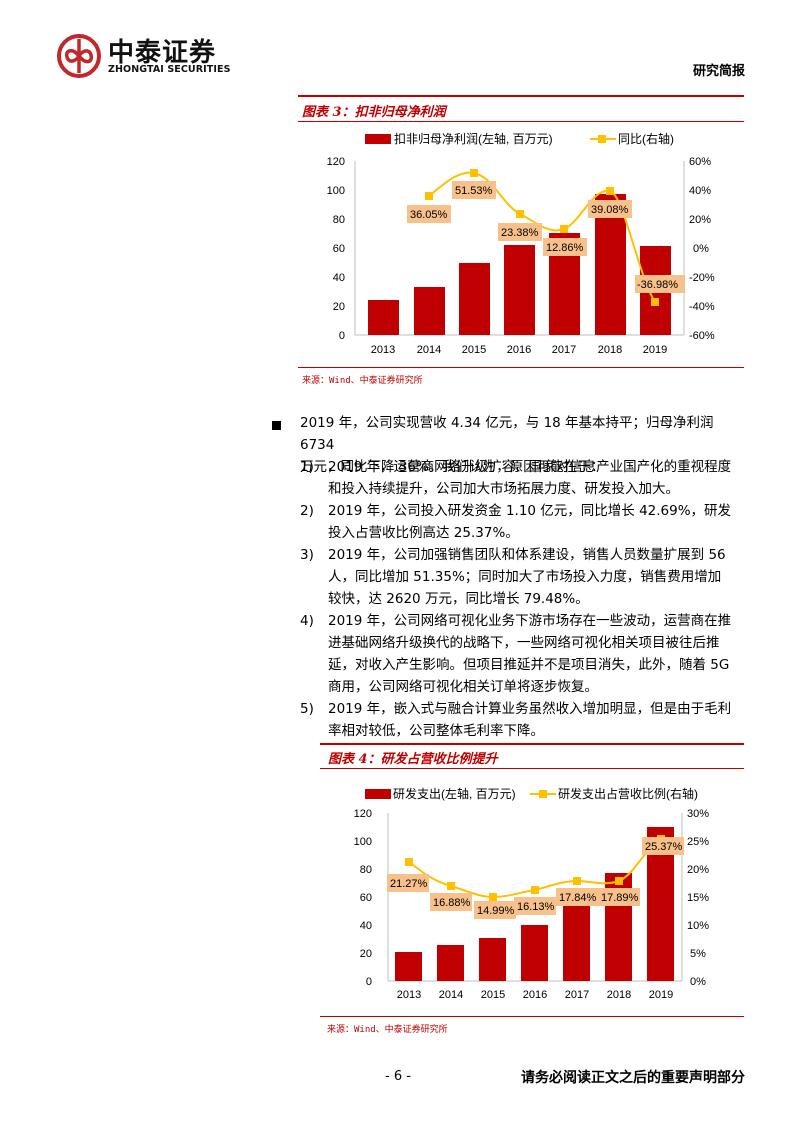  Describe the element at coordinates (162, 53) in the screenshot. I see `company-name-cn: 中泰证券` at that location.